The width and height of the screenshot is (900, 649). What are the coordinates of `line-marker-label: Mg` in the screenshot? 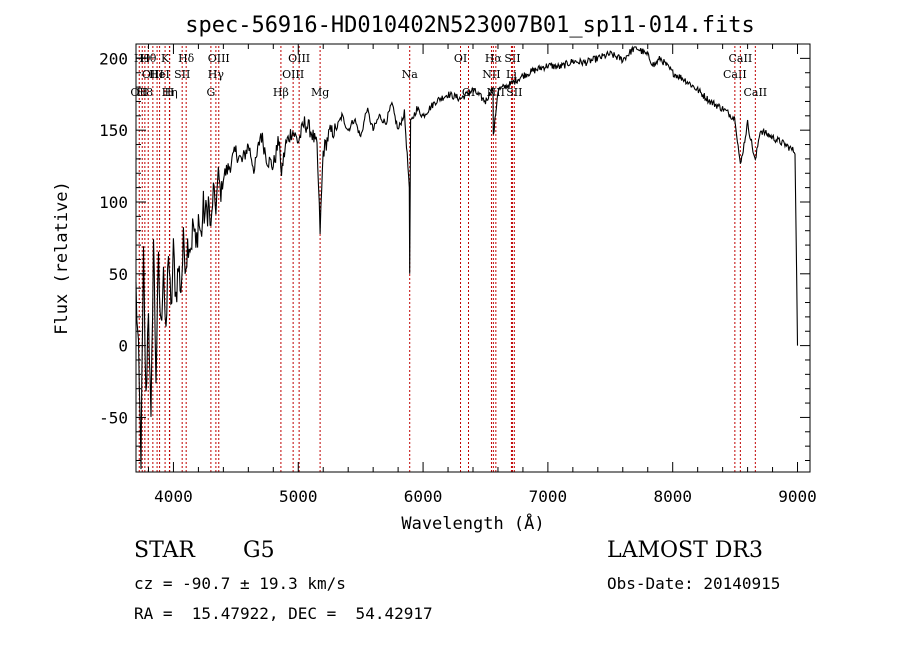 It's located at (320, 92).